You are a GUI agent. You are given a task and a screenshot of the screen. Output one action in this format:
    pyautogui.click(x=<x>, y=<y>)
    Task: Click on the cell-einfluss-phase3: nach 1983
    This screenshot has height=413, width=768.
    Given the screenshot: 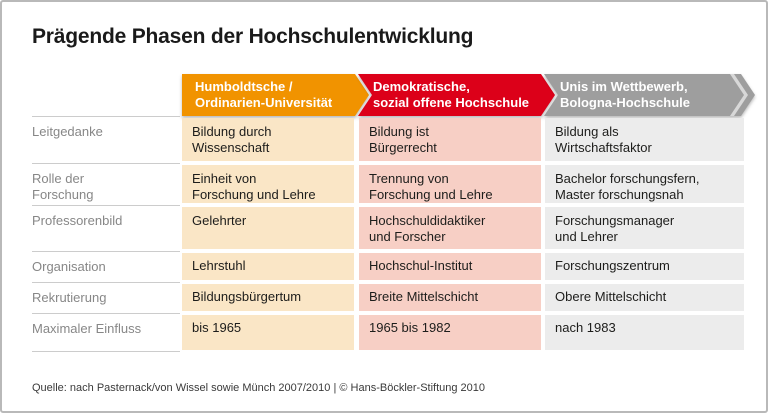 What is the action you would take?
    pyautogui.click(x=644, y=332)
    